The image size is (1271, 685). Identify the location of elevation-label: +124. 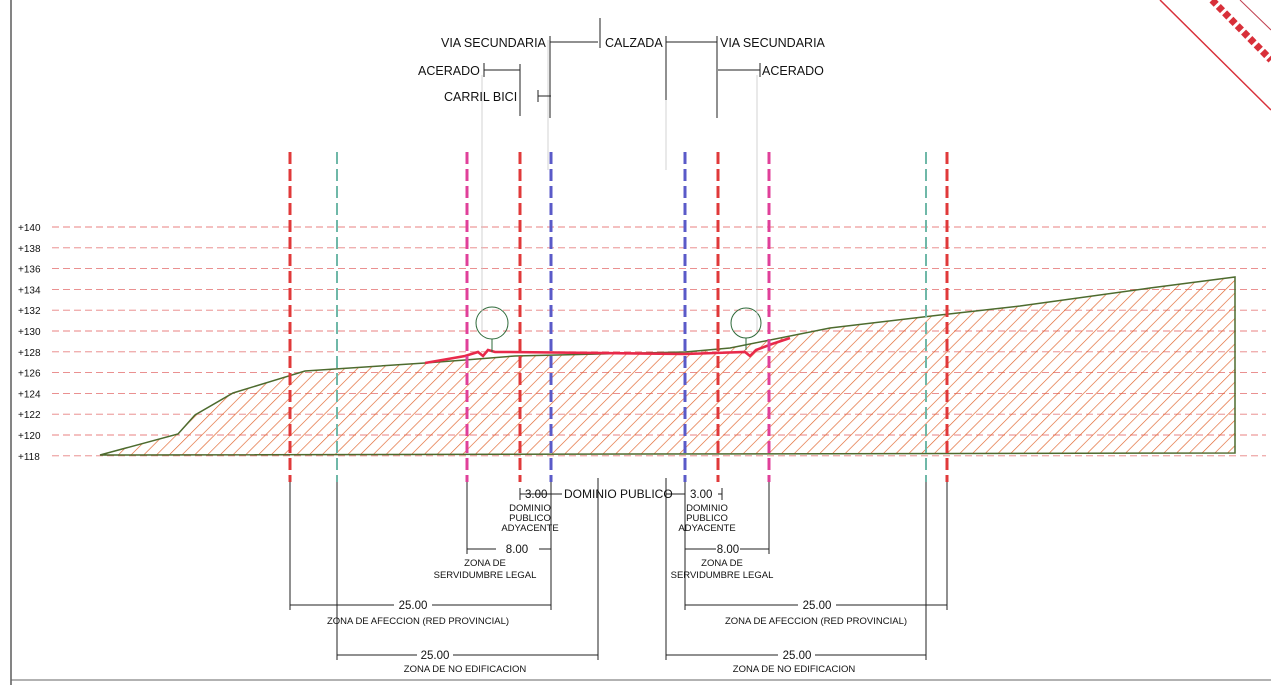
(29, 394).